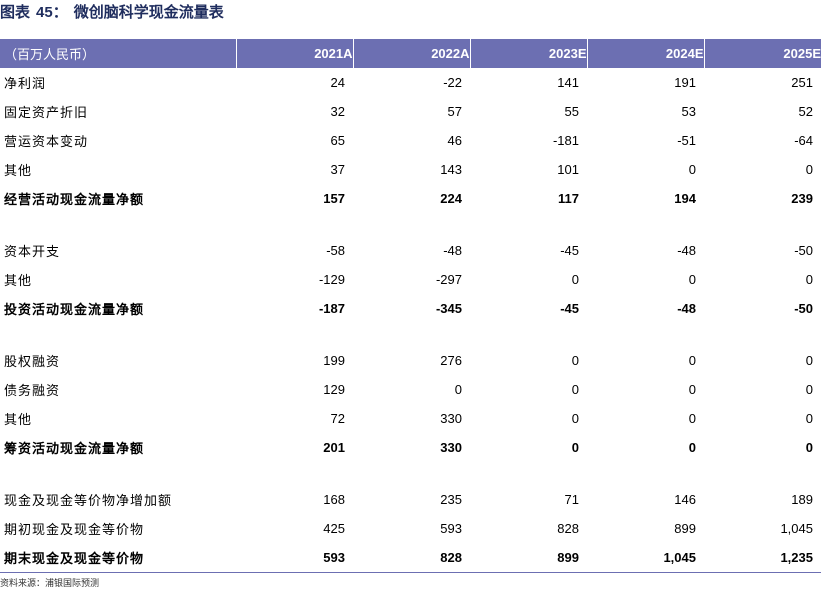  I want to click on title-number: 45, so click(44, 12).